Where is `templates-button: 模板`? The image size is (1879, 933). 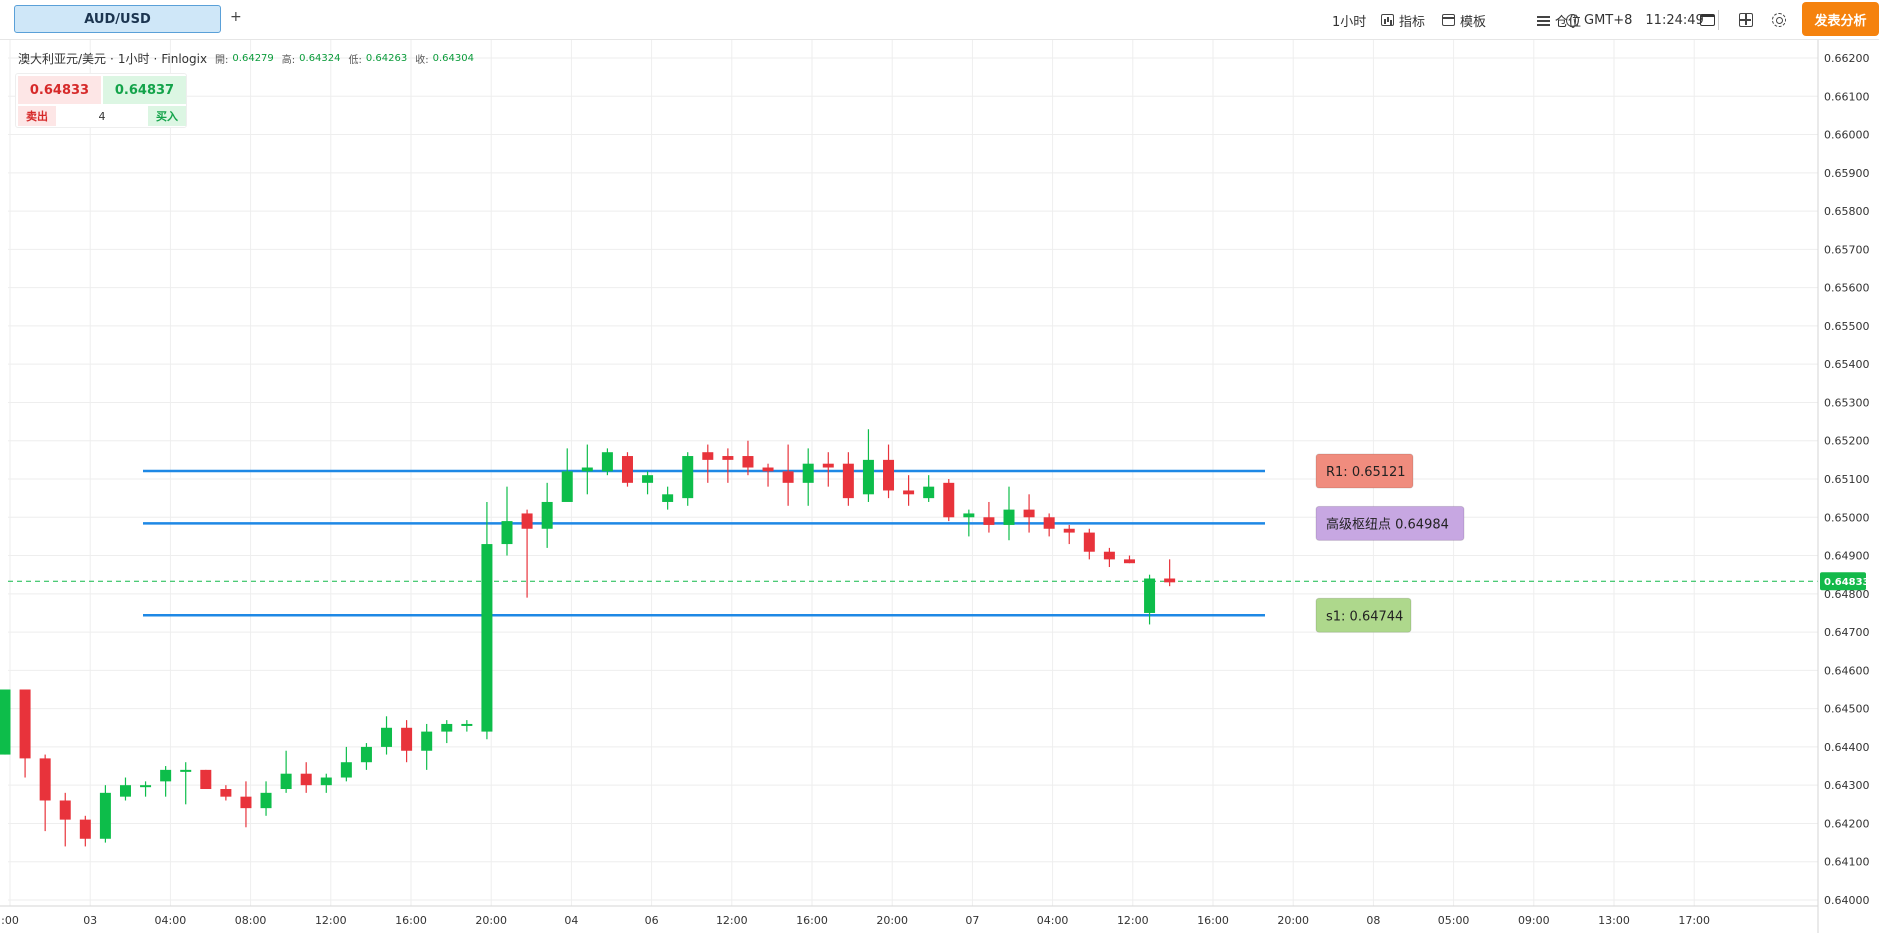 templates-button: 模板 is located at coordinates (1464, 20).